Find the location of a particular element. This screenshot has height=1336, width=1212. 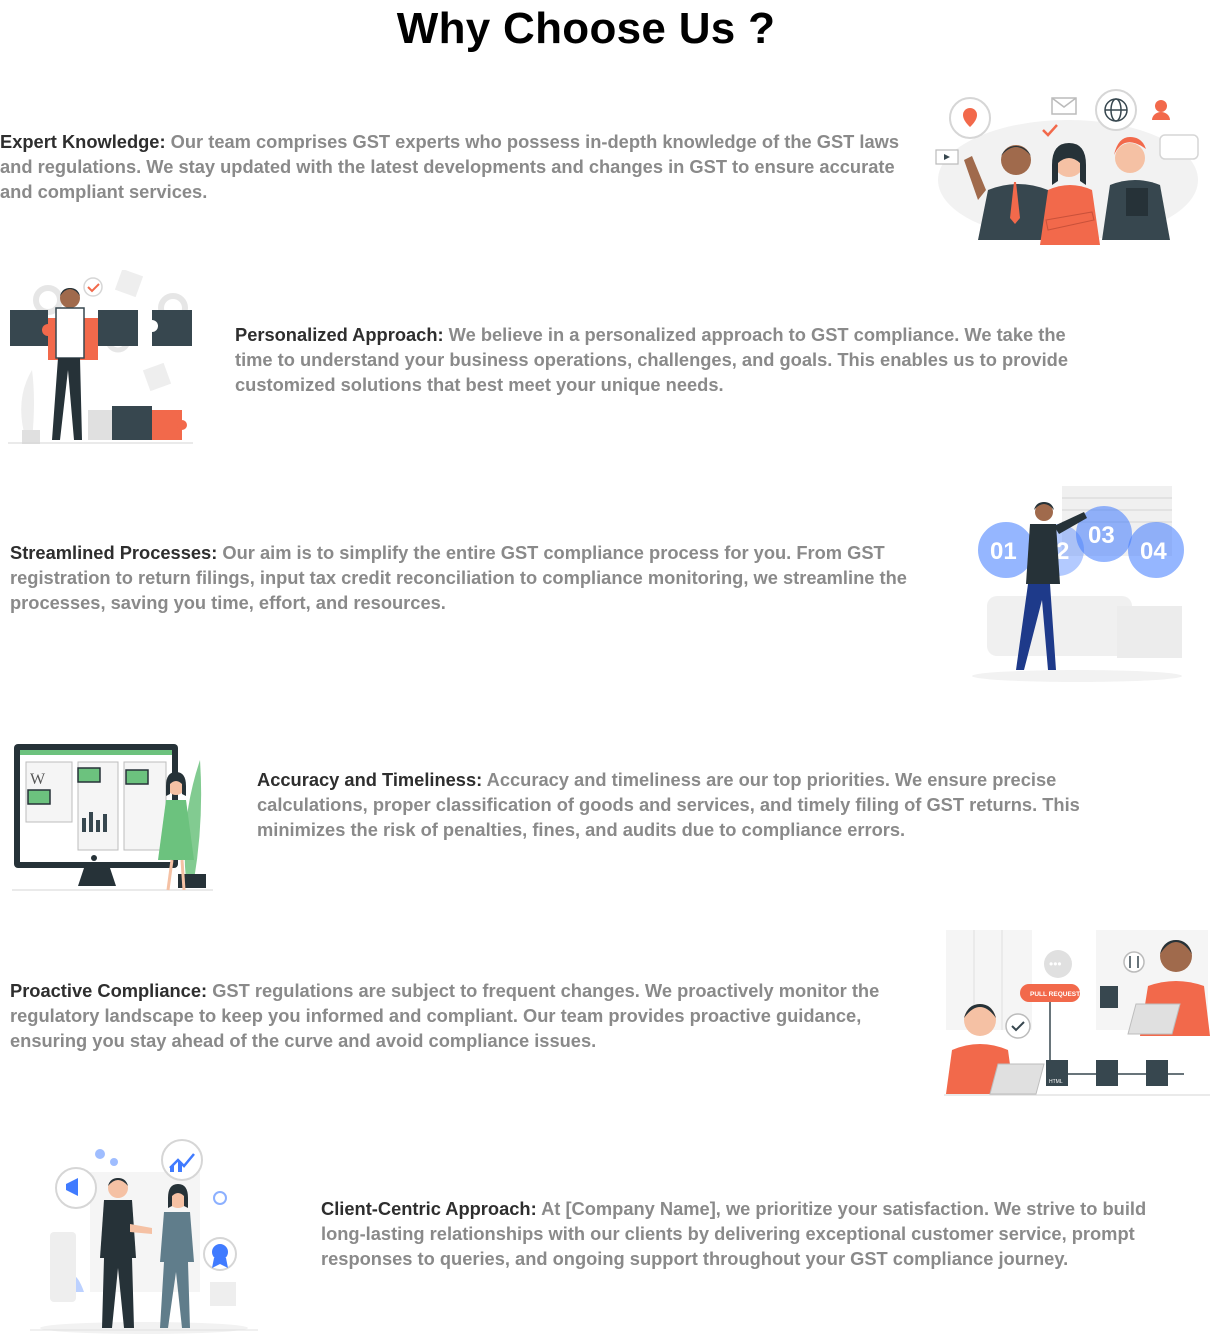

puzzle-illustration is located at coordinates (103, 360).